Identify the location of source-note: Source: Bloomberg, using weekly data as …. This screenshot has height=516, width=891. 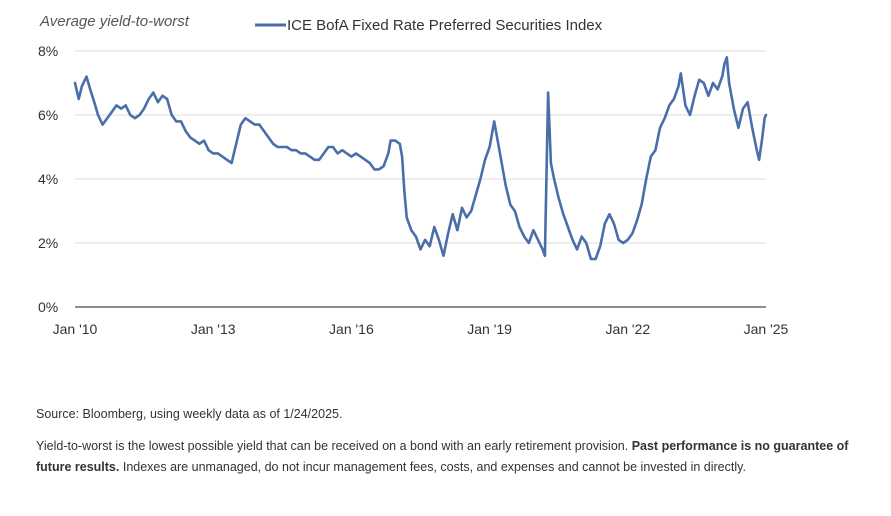
(189, 414).